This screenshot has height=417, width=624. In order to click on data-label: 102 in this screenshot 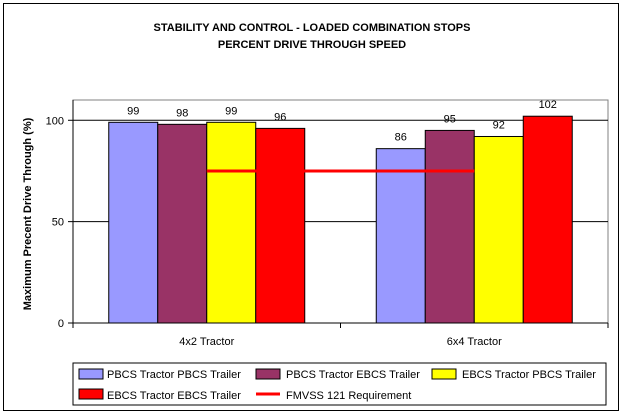, I will do `click(548, 105)`.